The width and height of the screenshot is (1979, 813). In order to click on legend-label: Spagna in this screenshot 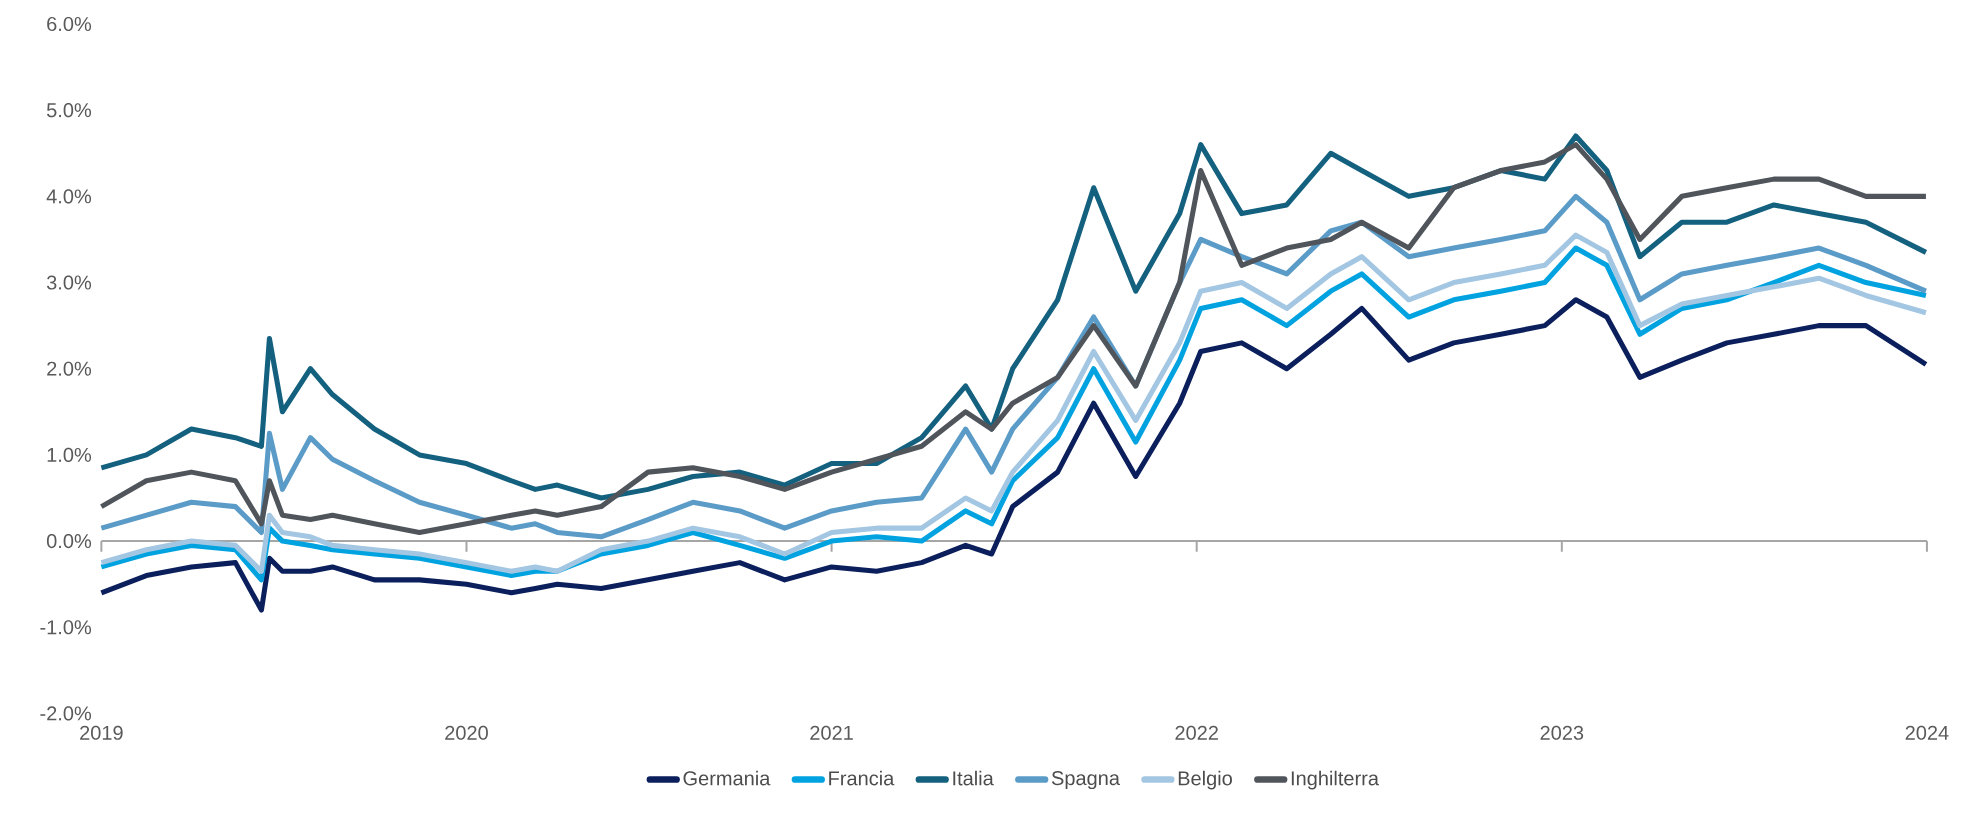, I will do `click(1085, 779)`.